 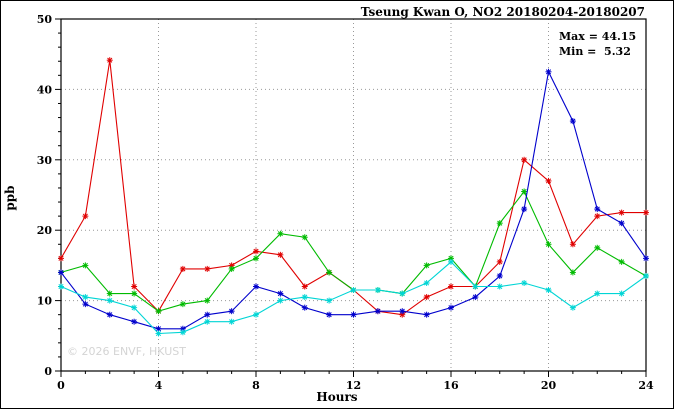 I want to click on svg-text: 30, so click(x=45, y=160).